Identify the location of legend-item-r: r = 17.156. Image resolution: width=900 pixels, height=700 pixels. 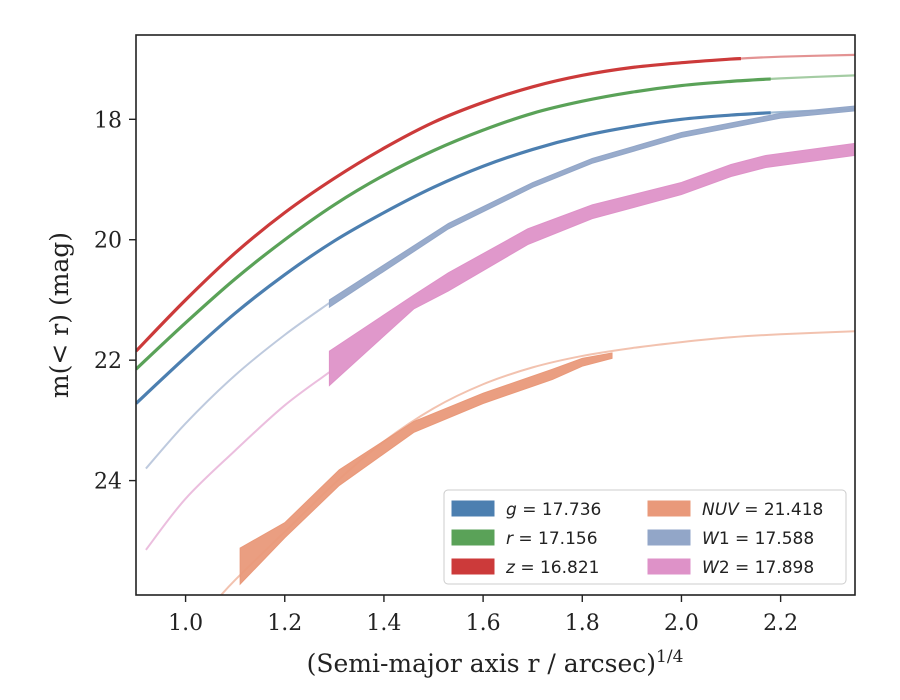
(524, 539).